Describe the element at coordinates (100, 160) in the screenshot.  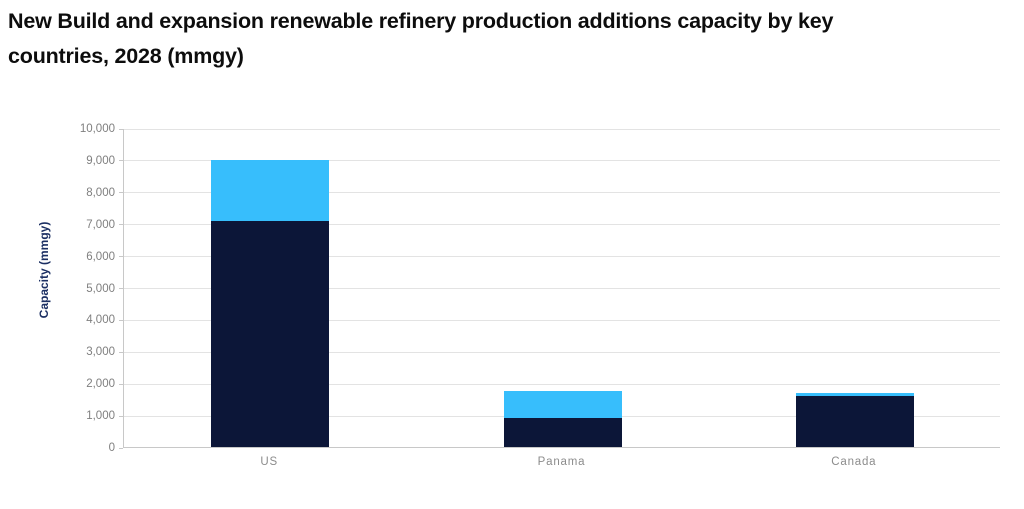
I see `y-tick-label-9000: 9,000` at that location.